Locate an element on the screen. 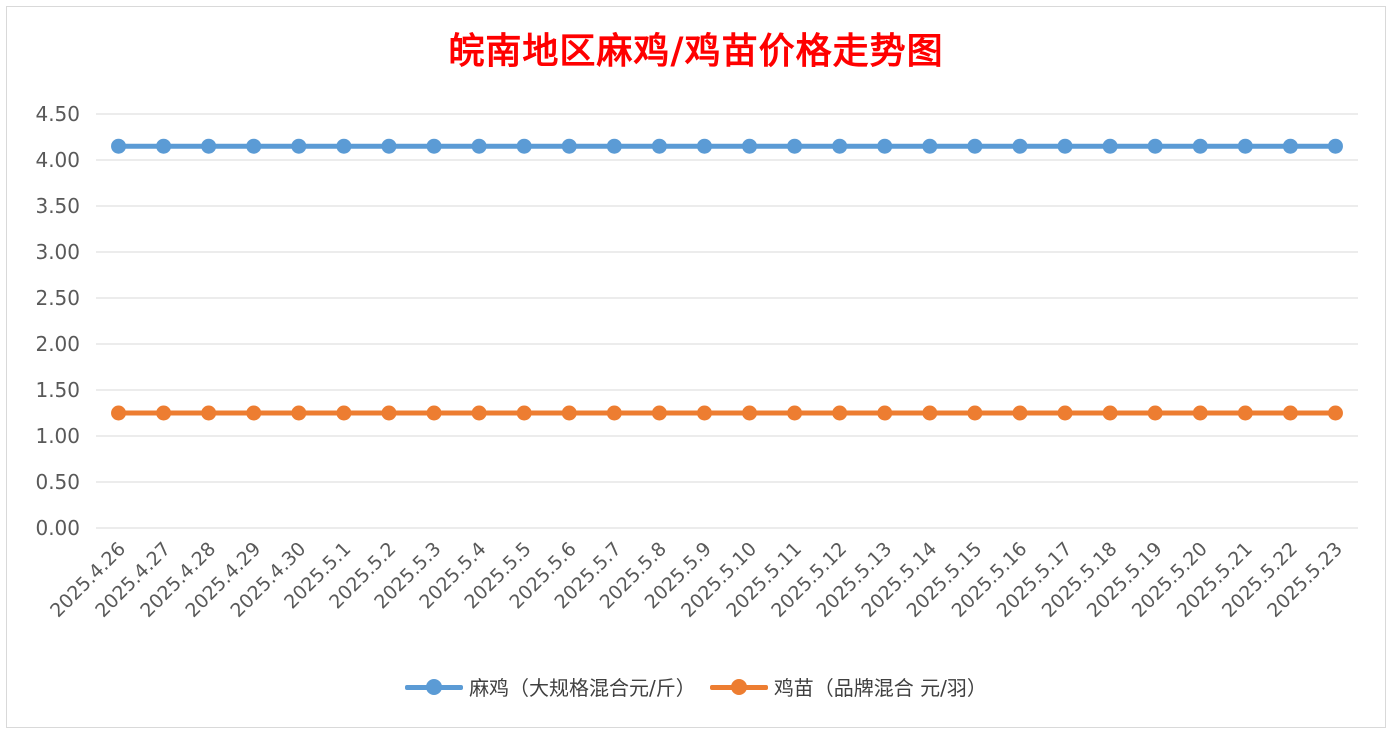 This screenshot has height=735, width=1392. legend: 麻鸡（大规格混合元/斤） 鸡苗（品牌混合 元/羽） is located at coordinates (696, 686).